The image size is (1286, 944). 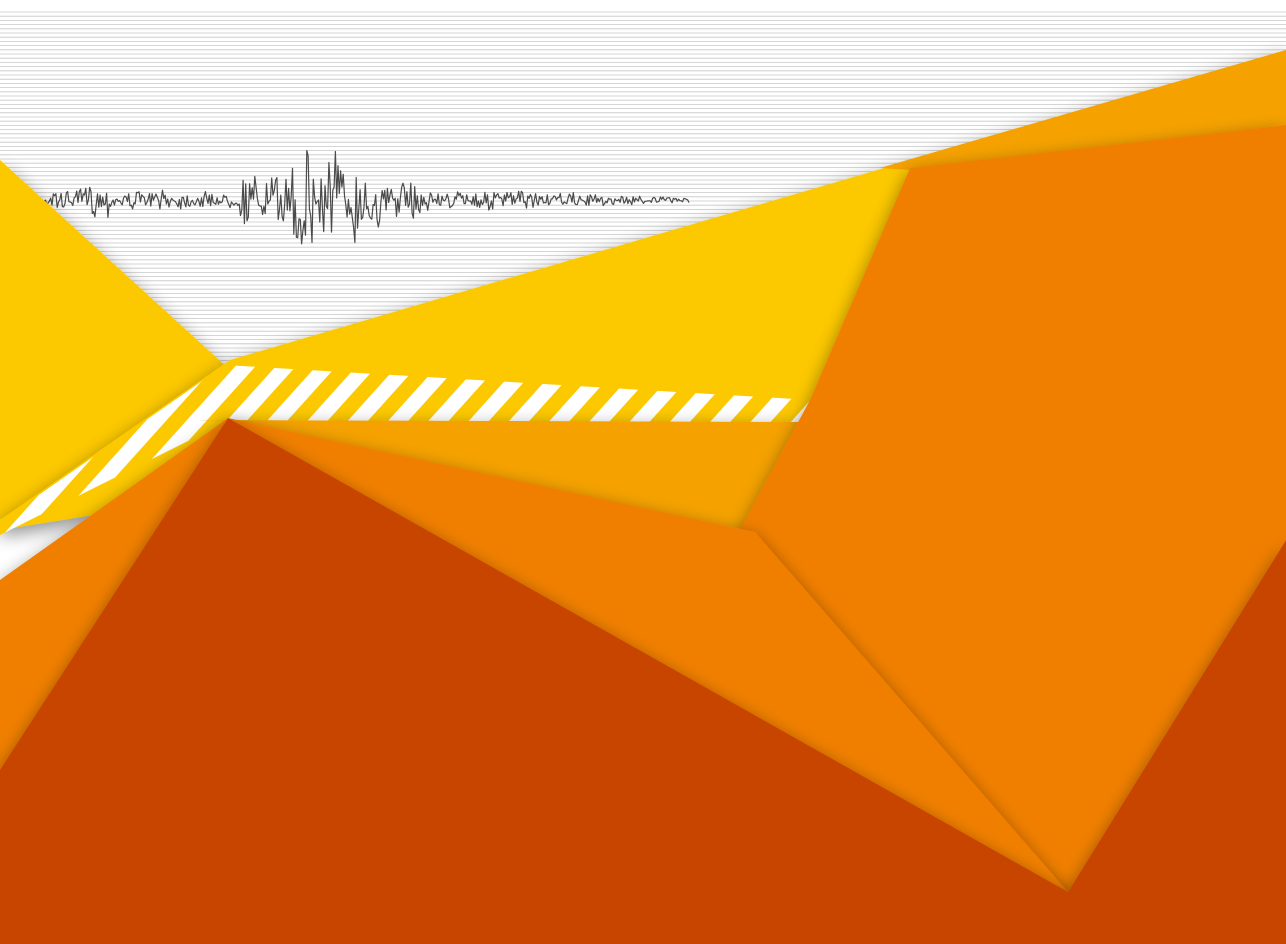 I want to click on seismograph-trace, so click(x=345, y=197).